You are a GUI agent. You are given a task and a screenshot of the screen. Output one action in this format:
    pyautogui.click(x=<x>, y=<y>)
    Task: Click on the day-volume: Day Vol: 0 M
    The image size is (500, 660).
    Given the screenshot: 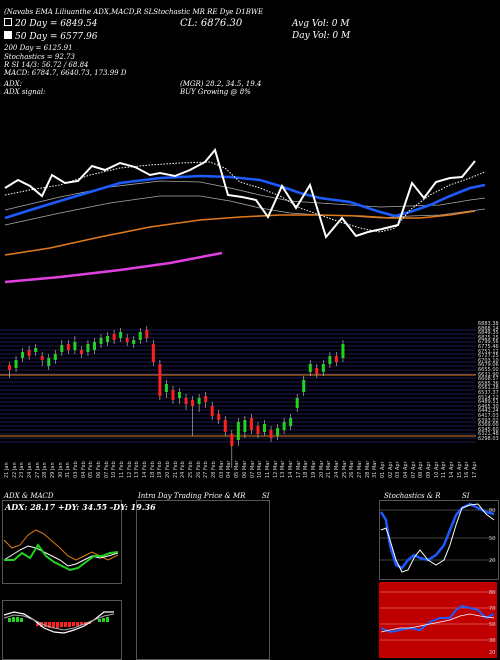 What is the action you would take?
    pyautogui.click(x=321, y=36)
    